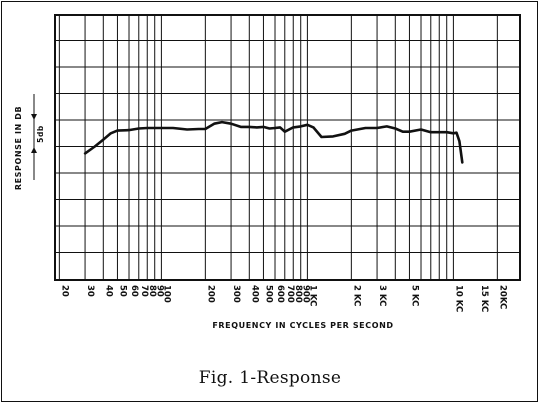 The image size is (540, 404). I want to click on y-axis-label: RESPONSE IN DB, so click(18, 148).